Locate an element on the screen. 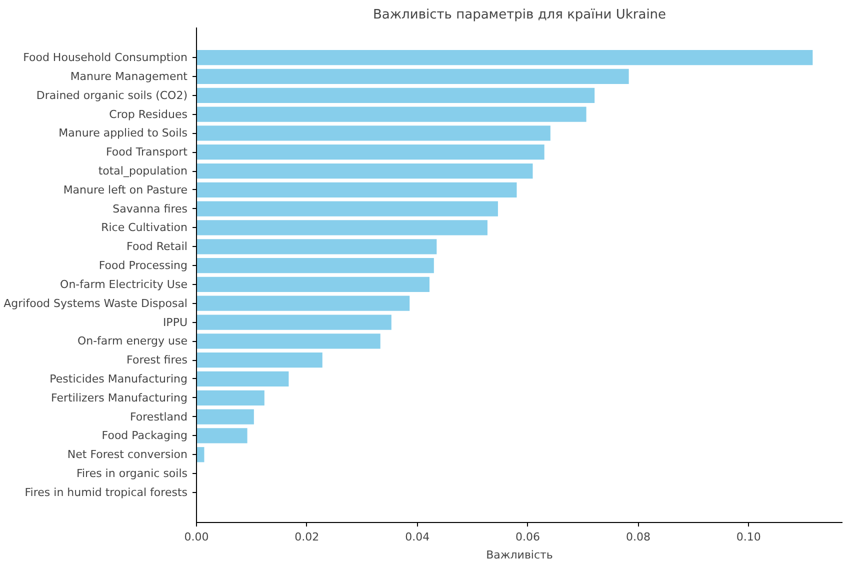 This screenshot has height=564, width=846. y-tick-label: Food Transport is located at coordinates (147, 152).